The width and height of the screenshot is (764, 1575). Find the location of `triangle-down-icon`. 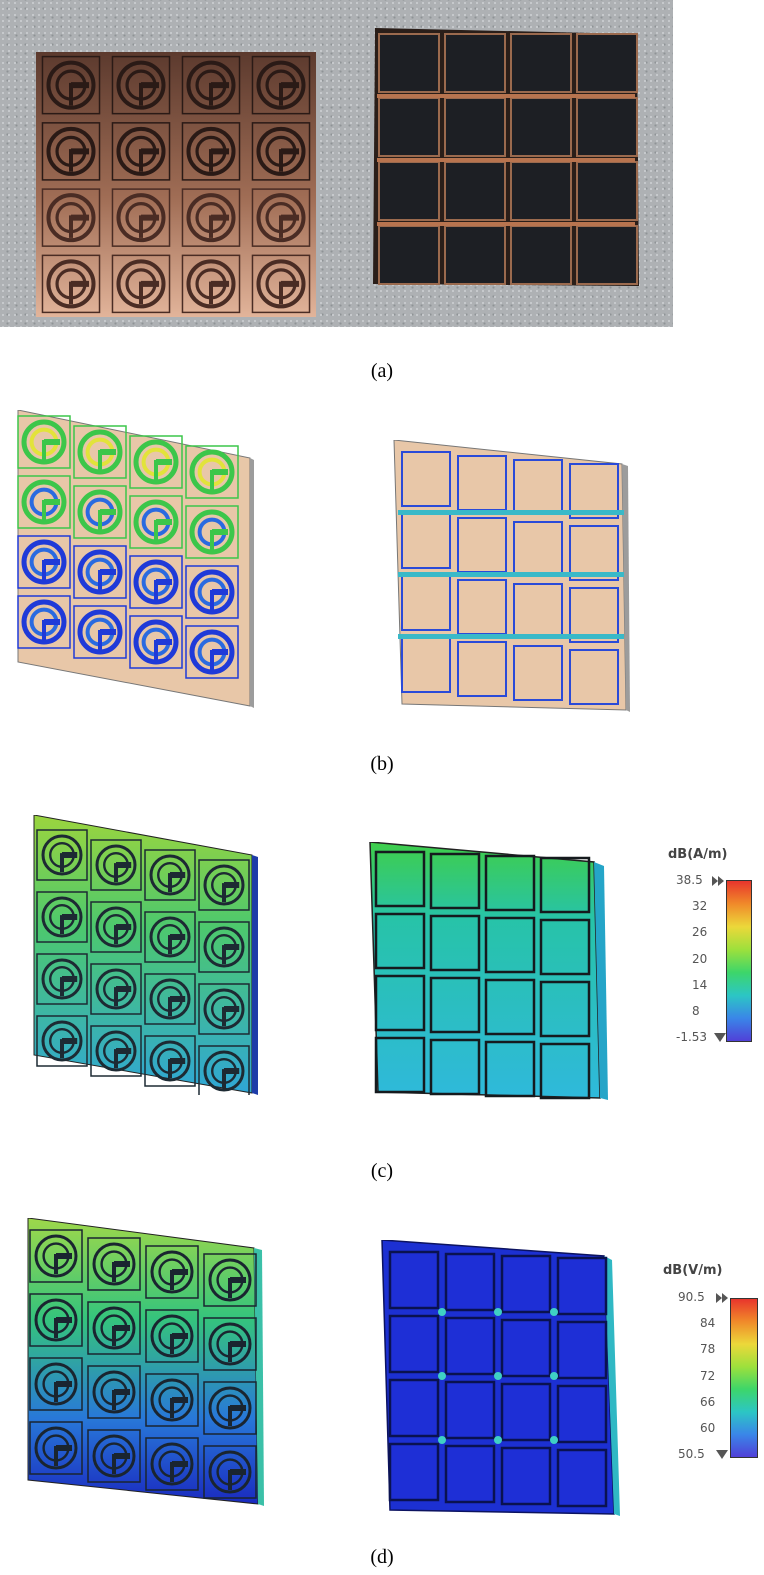

triangle-down-icon is located at coordinates (722, 1454).